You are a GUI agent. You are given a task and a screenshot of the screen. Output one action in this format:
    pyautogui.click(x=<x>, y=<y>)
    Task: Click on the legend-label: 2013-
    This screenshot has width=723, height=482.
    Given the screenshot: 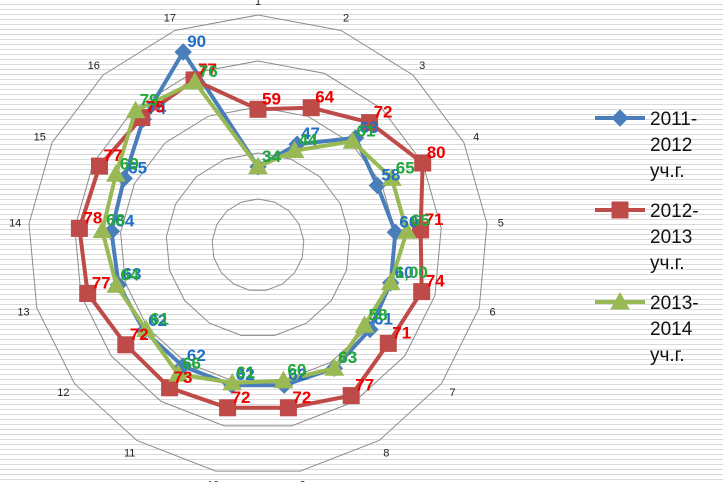 What is the action you would take?
    pyautogui.click(x=674, y=303)
    